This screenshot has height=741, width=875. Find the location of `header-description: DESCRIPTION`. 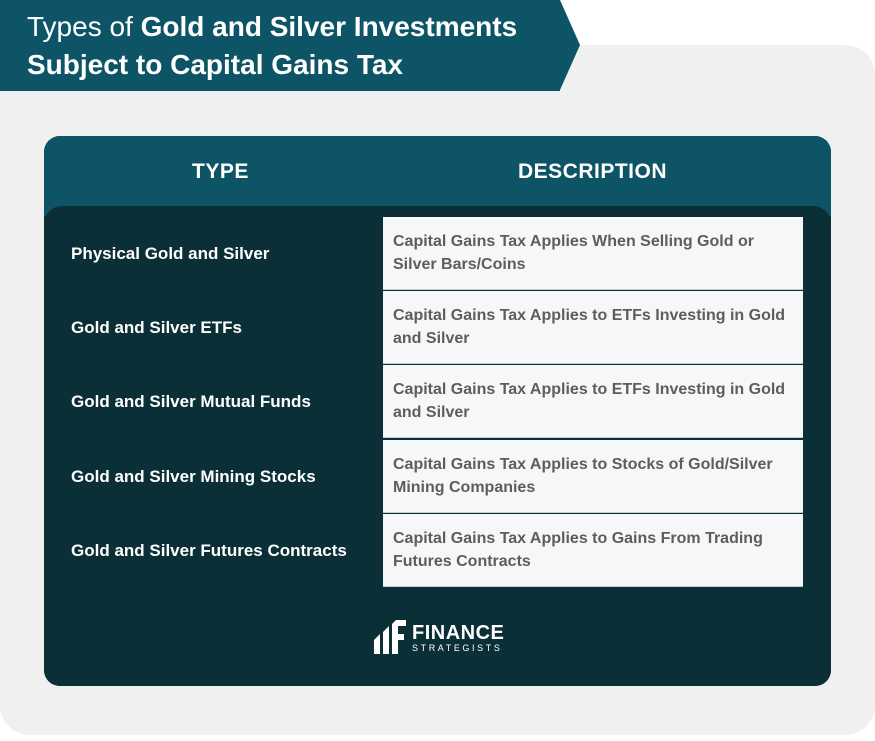

header-description: DESCRIPTION is located at coordinates (593, 171).